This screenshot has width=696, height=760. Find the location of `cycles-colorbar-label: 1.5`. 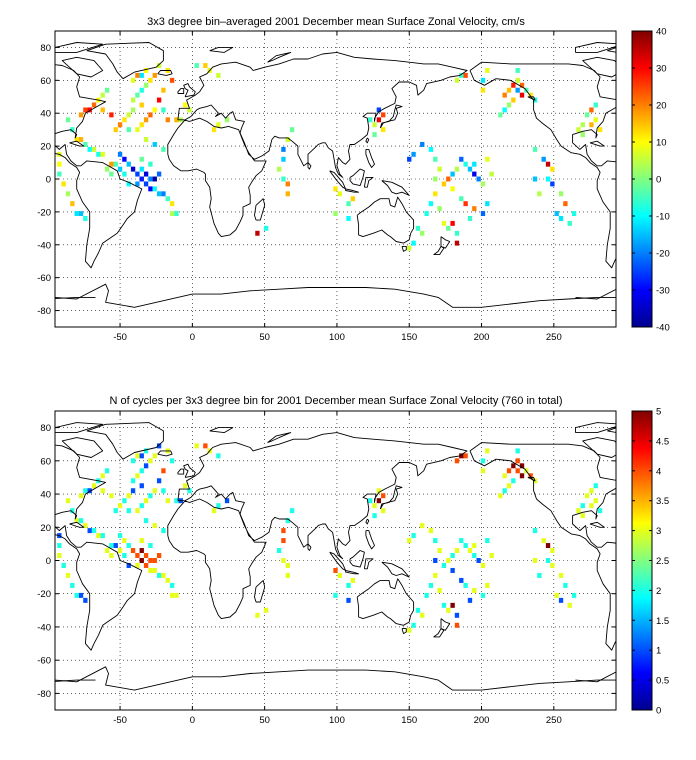

cycles-colorbar-label: 1.5 is located at coordinates (662, 621).